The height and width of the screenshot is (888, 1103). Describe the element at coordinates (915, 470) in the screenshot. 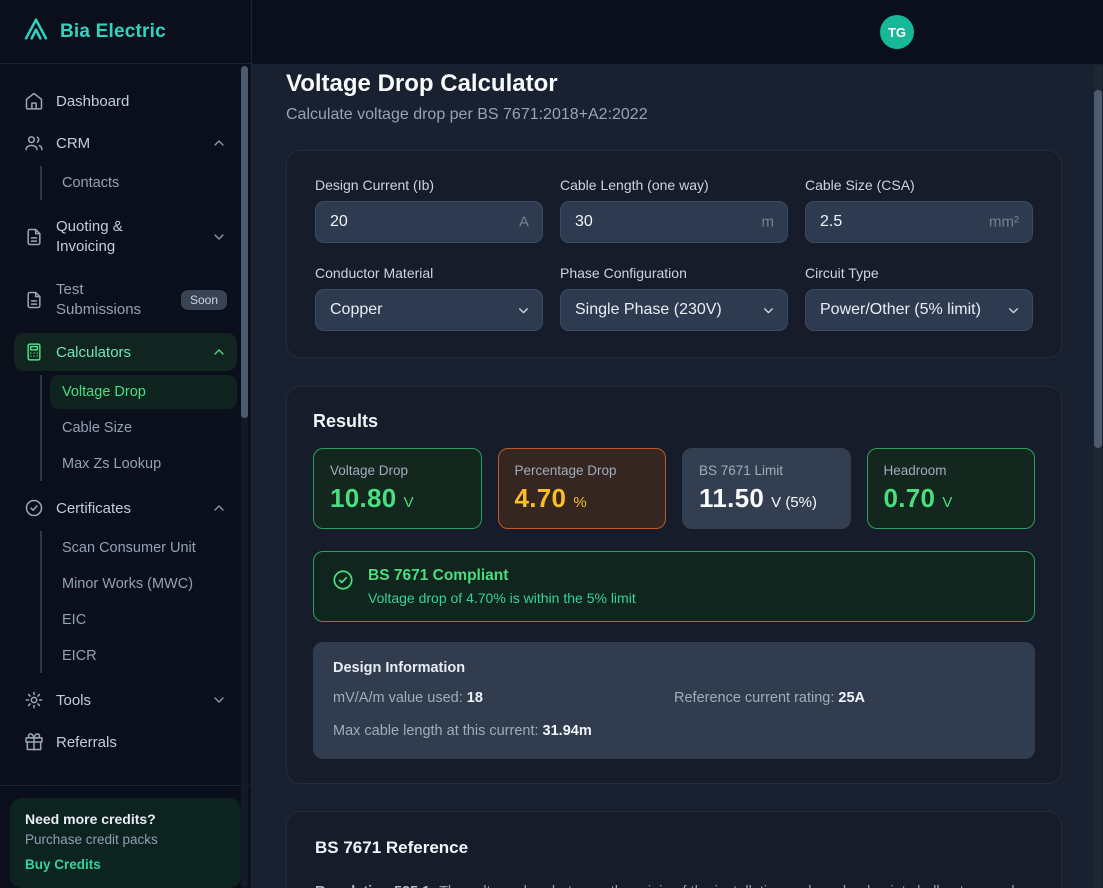

I see `tile-label: Headroom` at that location.